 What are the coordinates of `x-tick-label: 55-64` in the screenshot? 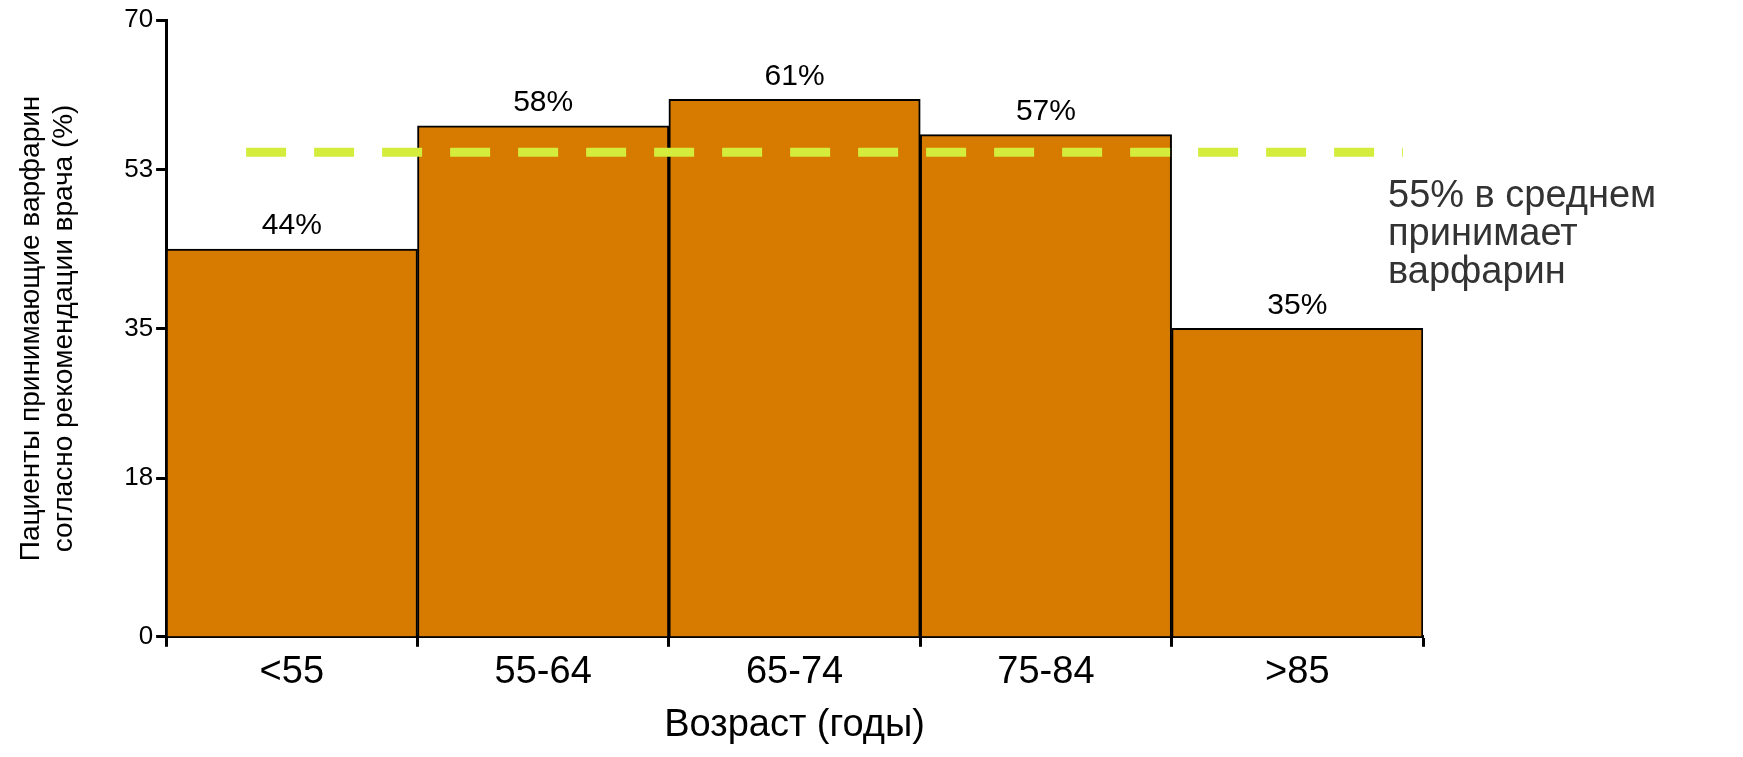 It's located at (543, 670).